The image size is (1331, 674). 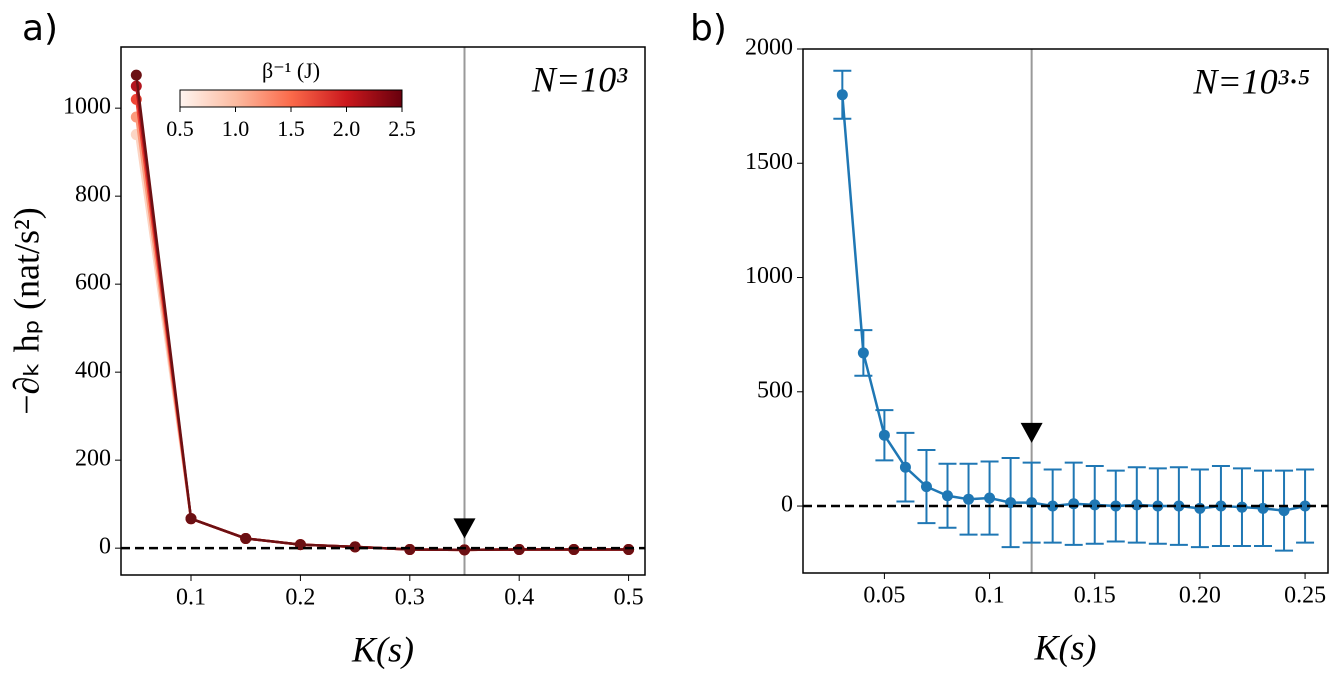 I want to click on panel-label: b), so click(x=708, y=28).